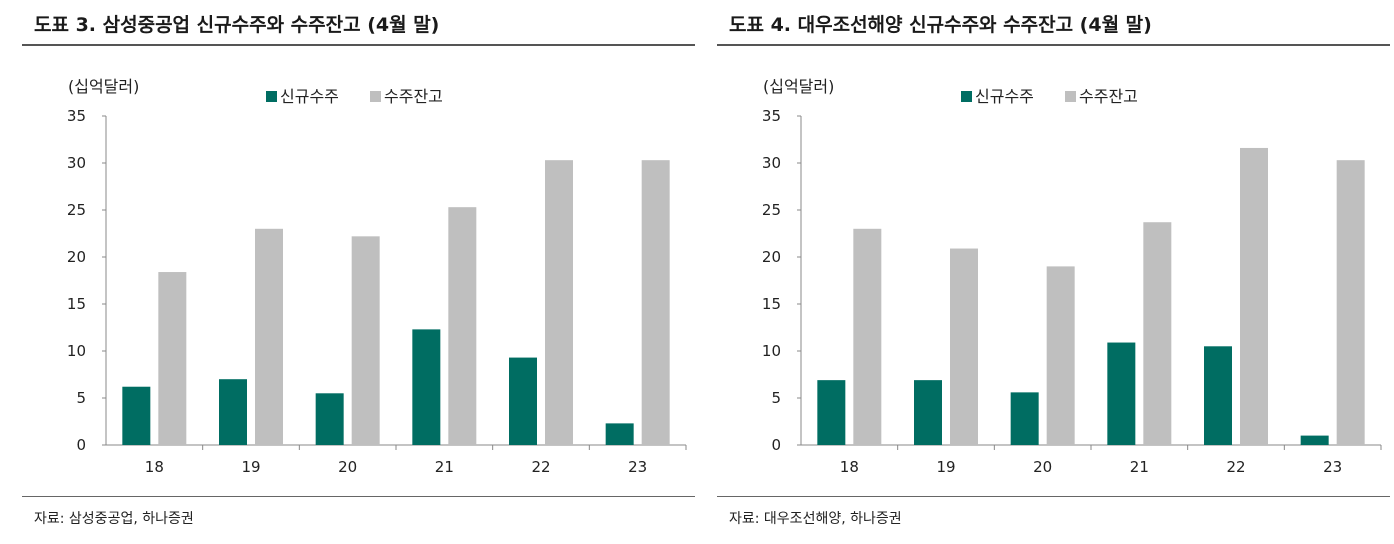 The height and width of the screenshot is (544, 1394). Describe the element at coordinates (237, 25) in the screenshot. I see `chart-title: 도표 3. 삼성중공업 신규수주와 수주잔고 (4월 말)` at that location.